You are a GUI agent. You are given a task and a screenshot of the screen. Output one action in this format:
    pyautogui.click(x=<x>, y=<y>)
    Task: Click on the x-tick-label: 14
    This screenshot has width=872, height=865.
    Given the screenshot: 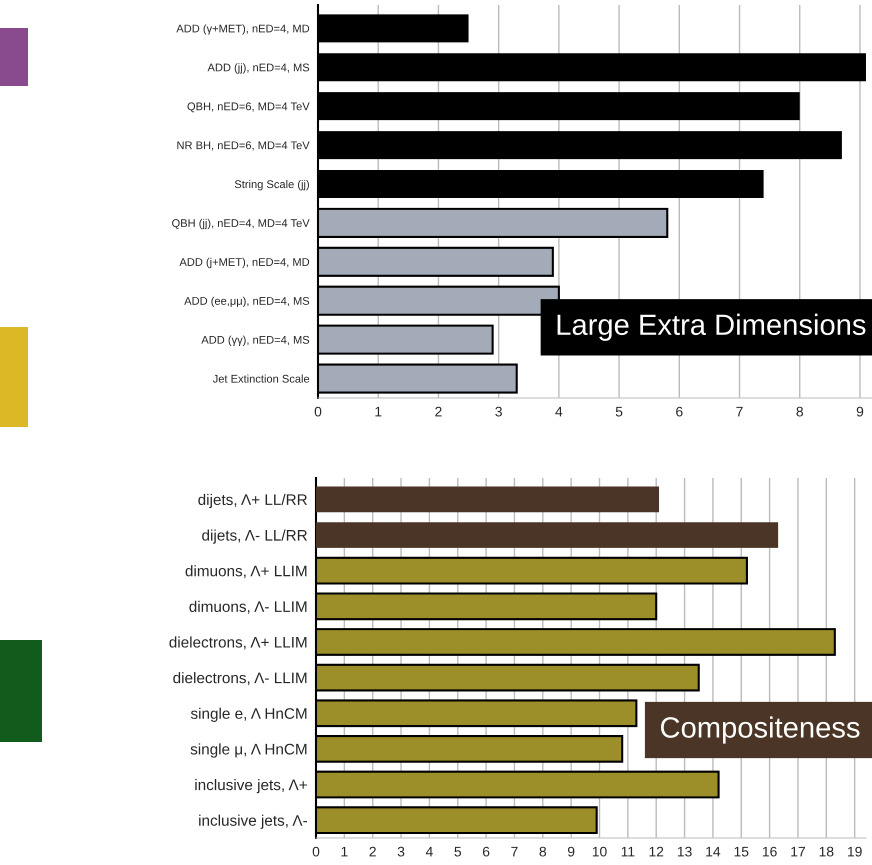 What is the action you would take?
    pyautogui.click(x=713, y=851)
    